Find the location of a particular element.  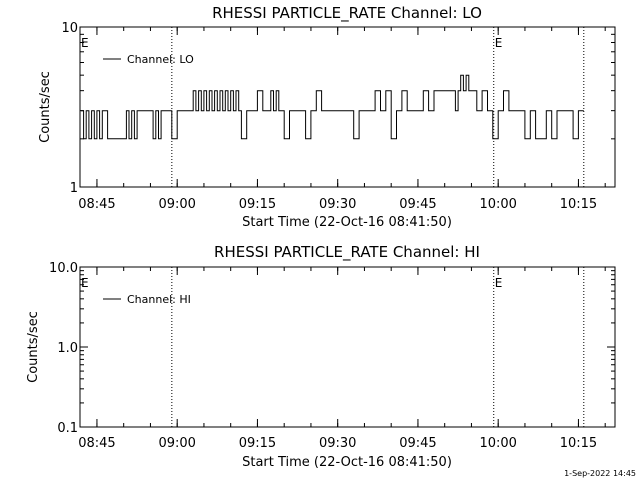

panel-hi-xtick-label: 10:00 is located at coordinates (497, 443).